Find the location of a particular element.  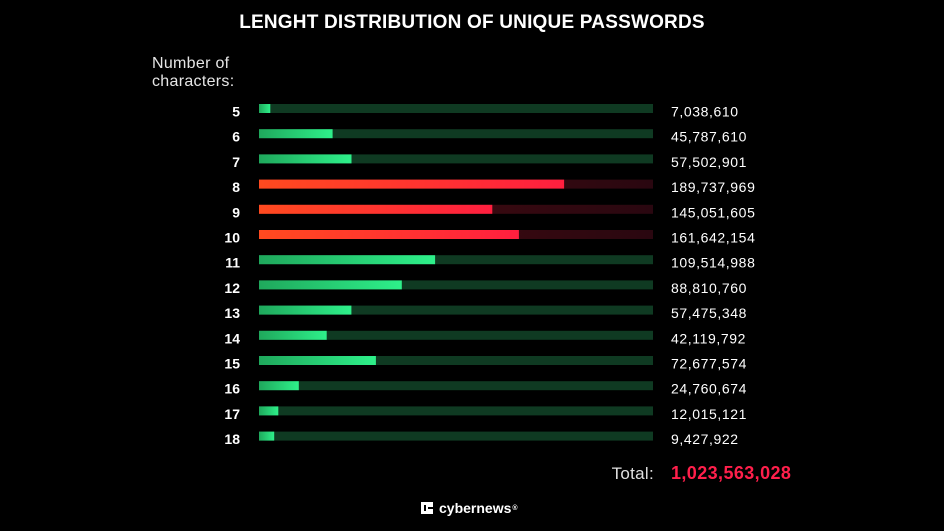

value-label-5: 7,038,610 is located at coordinates (705, 112).